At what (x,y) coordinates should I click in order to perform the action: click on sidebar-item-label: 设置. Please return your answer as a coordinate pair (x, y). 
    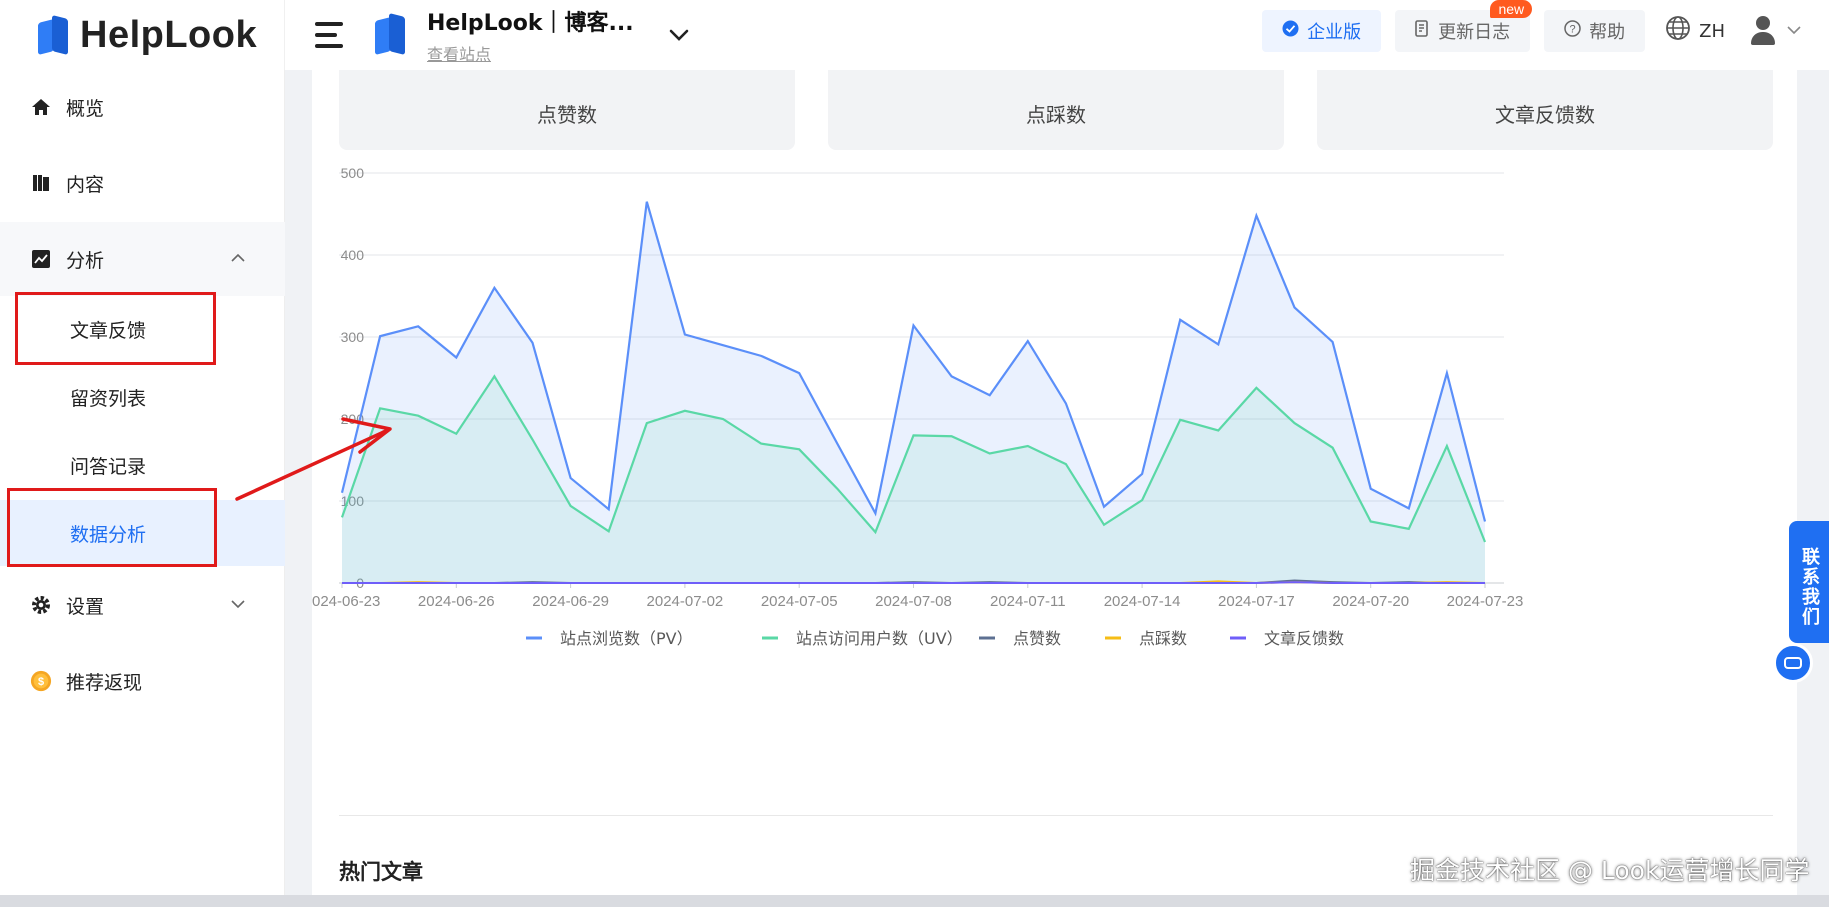
    Looking at the image, I should click on (85, 606).